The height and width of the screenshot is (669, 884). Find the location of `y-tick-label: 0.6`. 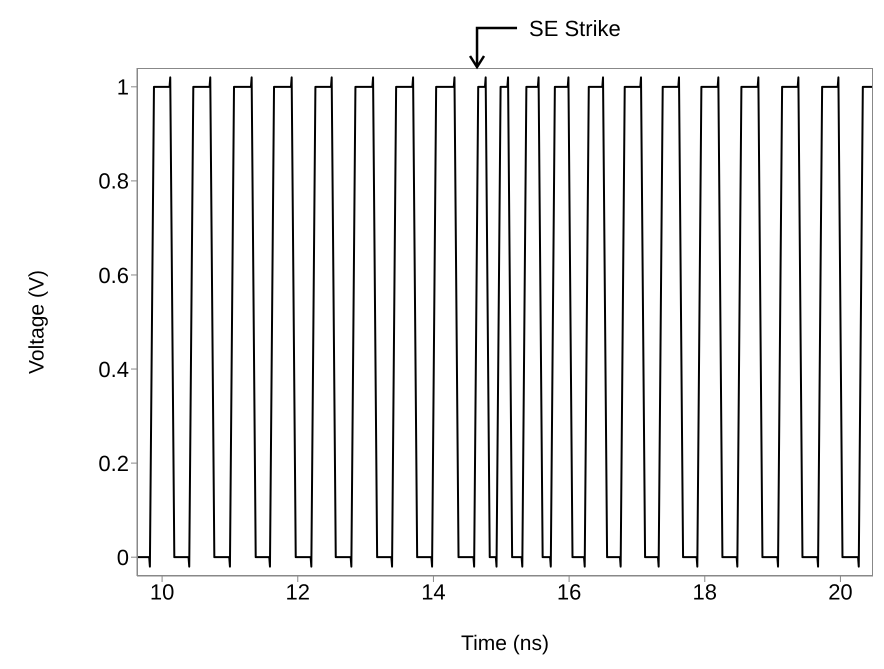

y-tick-label: 0.6 is located at coordinates (113, 275).